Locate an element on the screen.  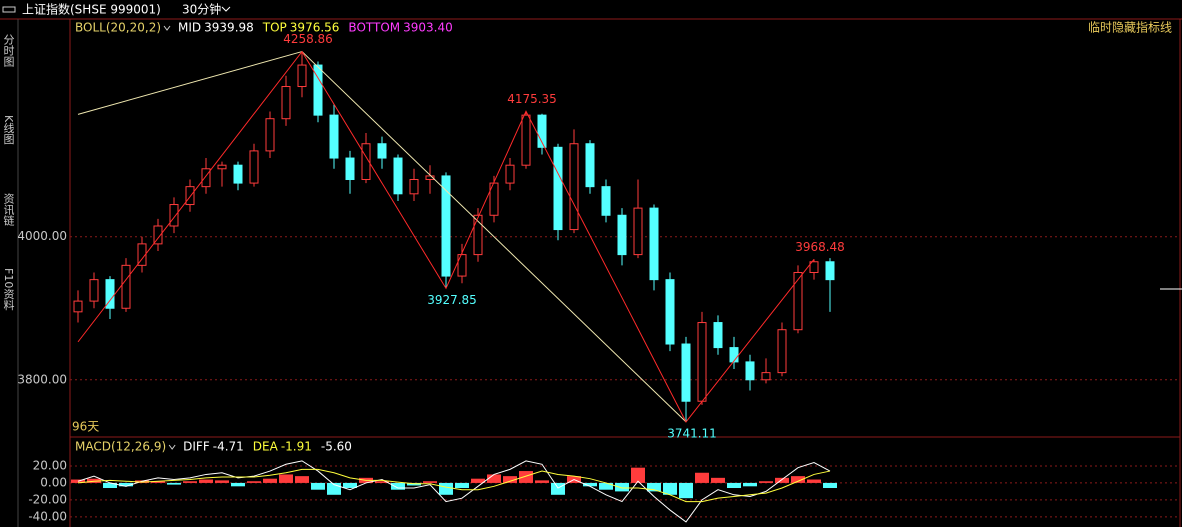
security-title: 上证指数(SHSE 999001) is located at coordinates (91, 9).